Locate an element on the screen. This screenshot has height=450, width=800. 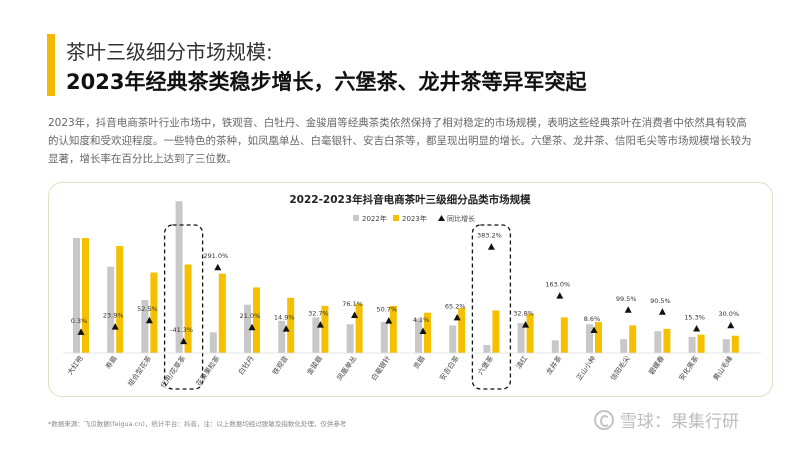
x-tick-label: 正山小种 is located at coordinates (585, 368).